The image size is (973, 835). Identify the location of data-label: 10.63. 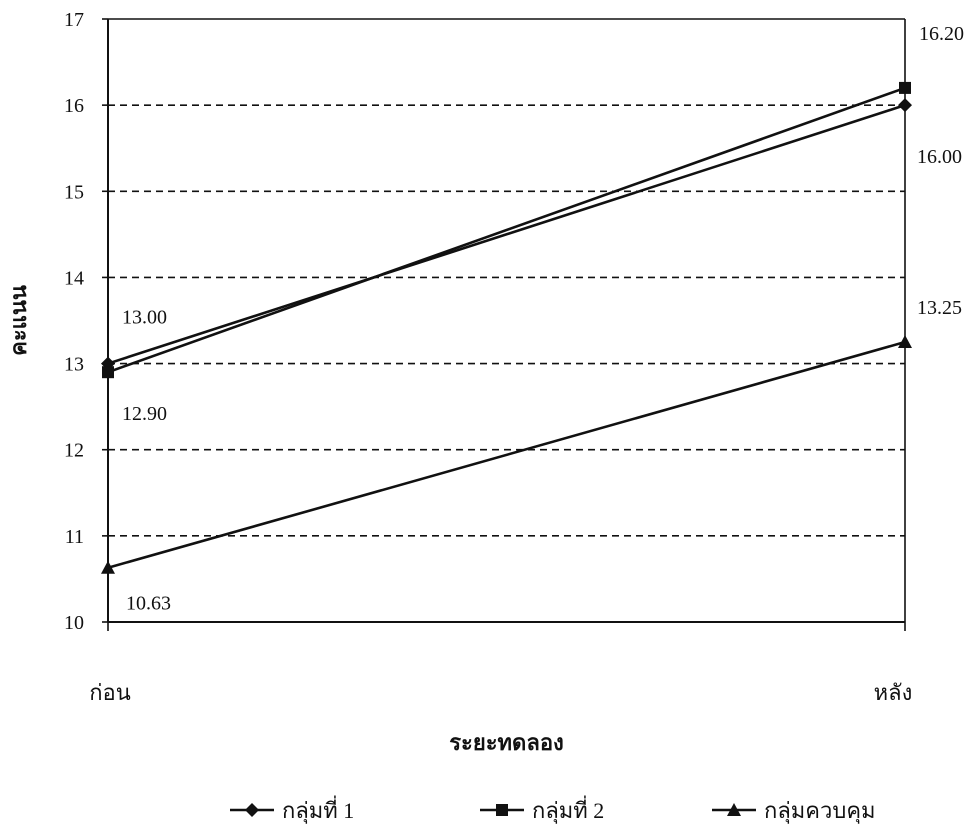
(148, 604).